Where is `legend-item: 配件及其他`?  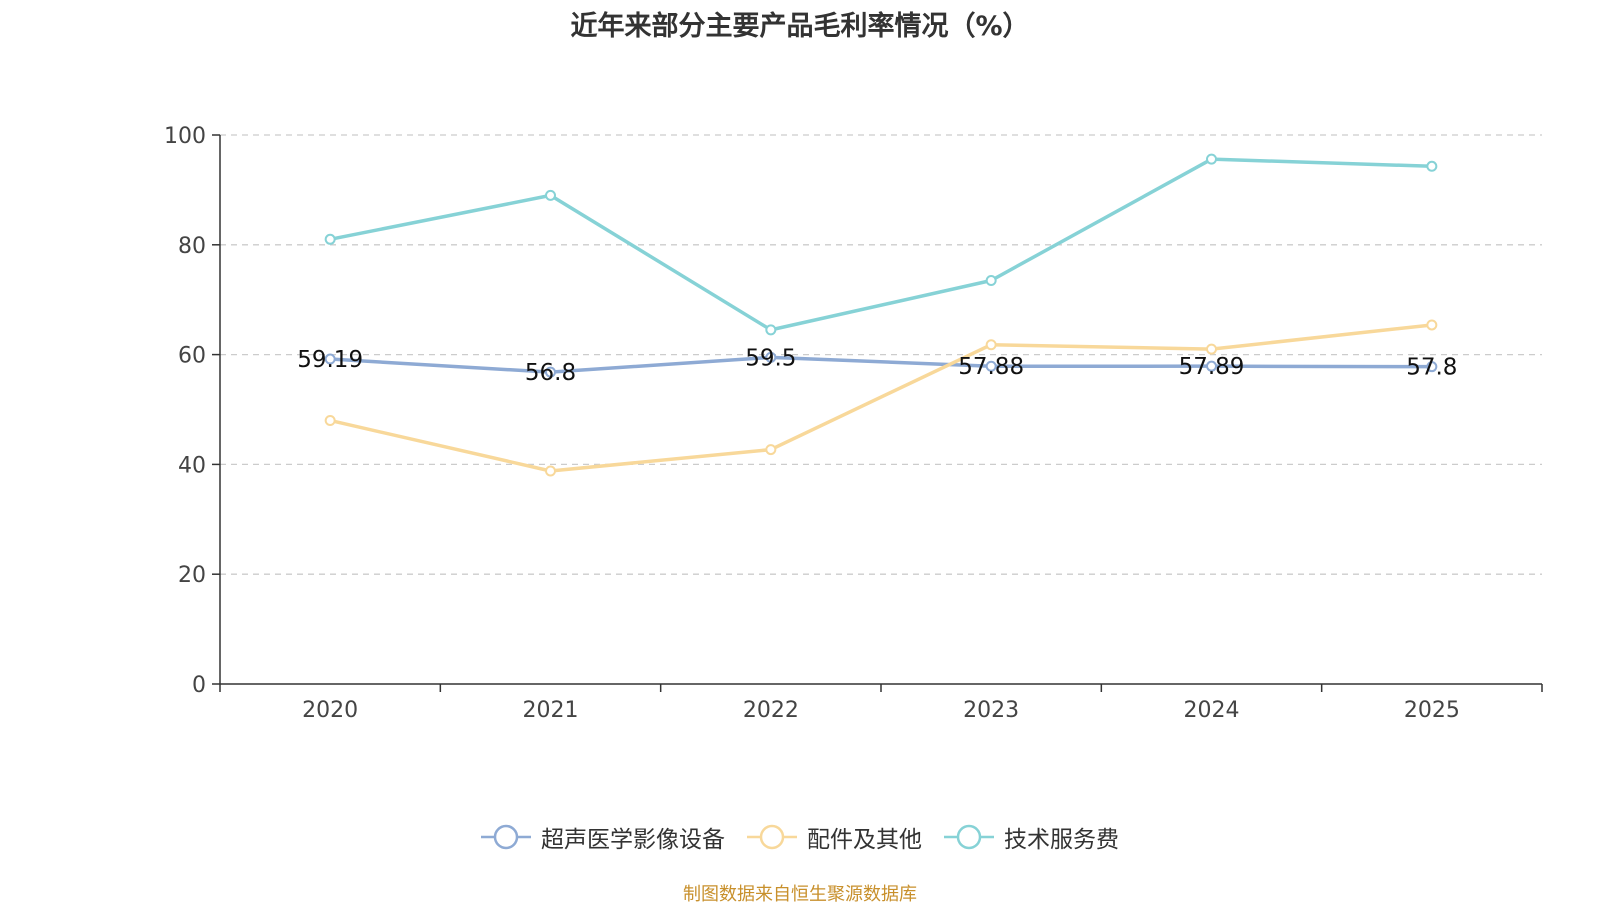
legend-item: 配件及其他 is located at coordinates (834, 837).